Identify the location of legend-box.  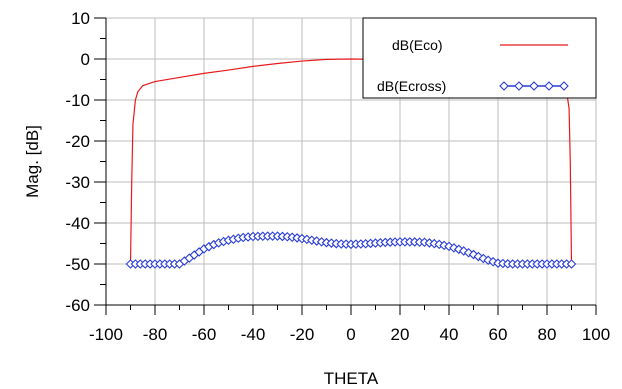
(479, 58).